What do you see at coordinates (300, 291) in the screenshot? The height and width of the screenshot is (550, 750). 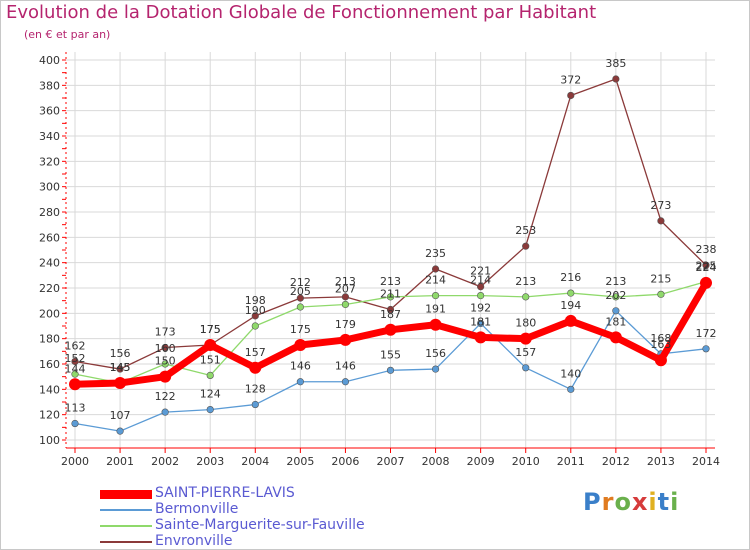 I see `data-label: 205` at bounding box center [300, 291].